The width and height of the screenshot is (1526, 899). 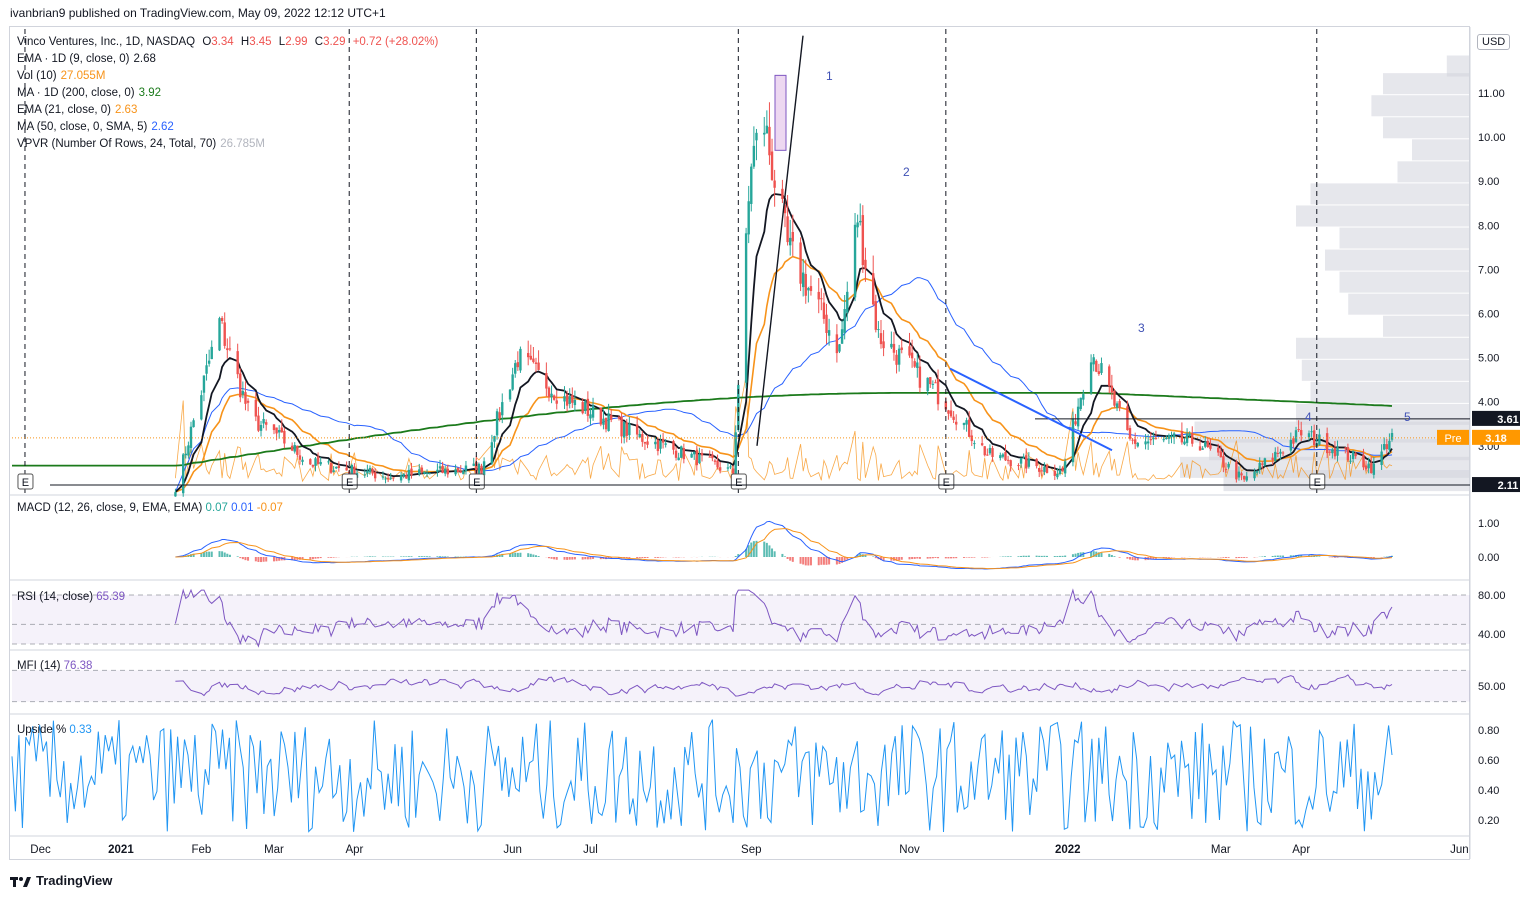 I want to click on macd-pane, so click(x=784, y=545).